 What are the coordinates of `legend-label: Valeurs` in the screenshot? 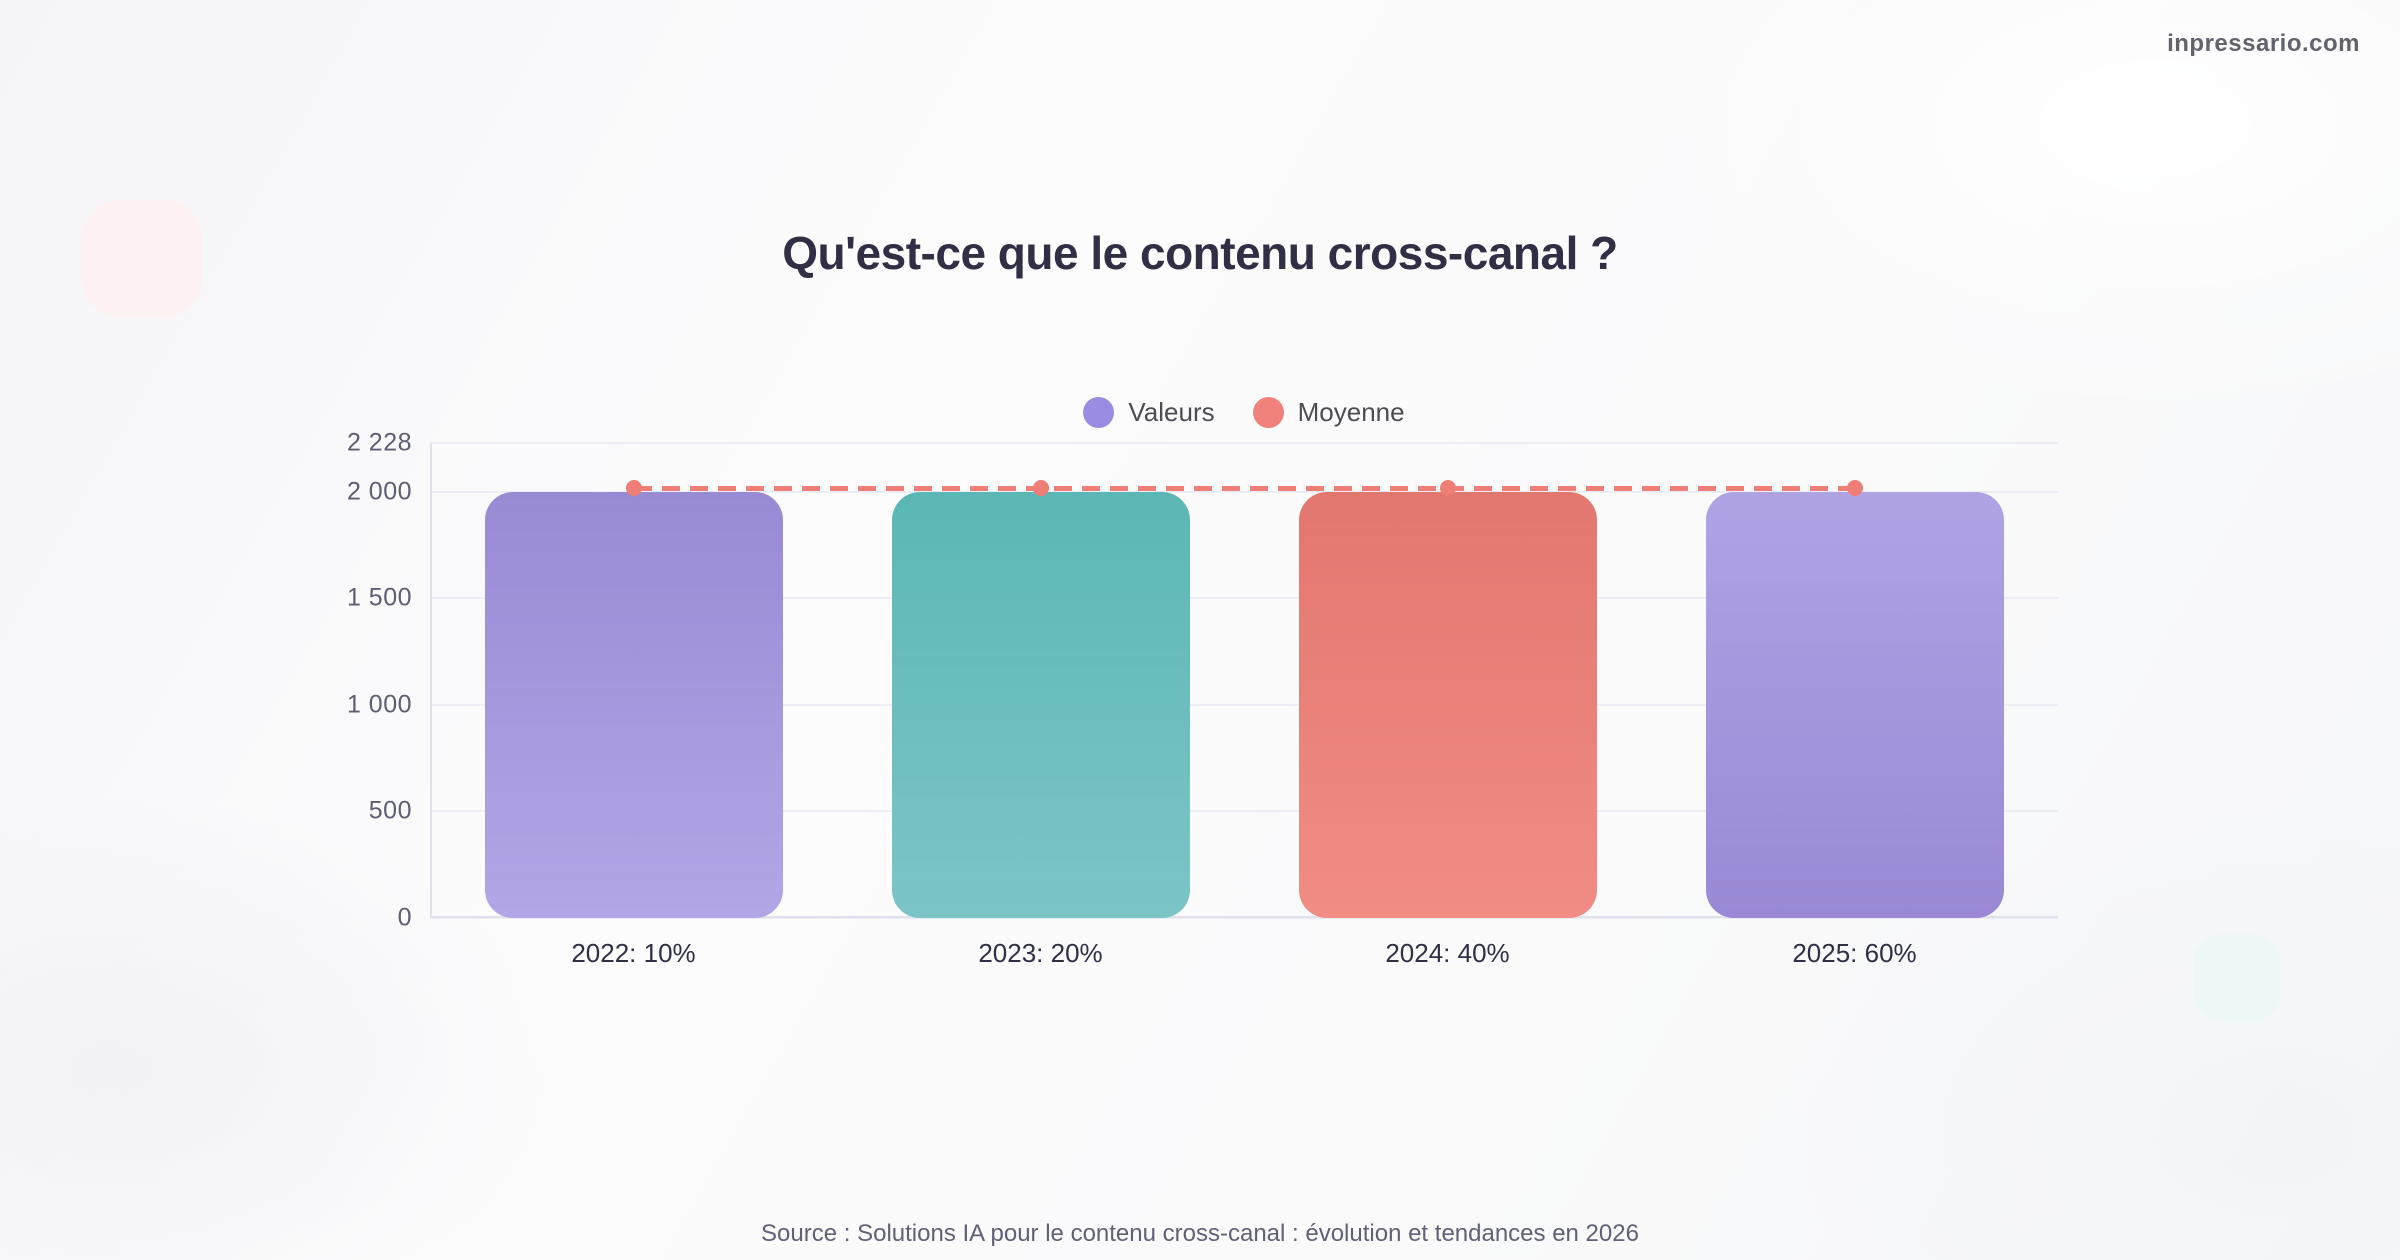 It's located at (1171, 412).